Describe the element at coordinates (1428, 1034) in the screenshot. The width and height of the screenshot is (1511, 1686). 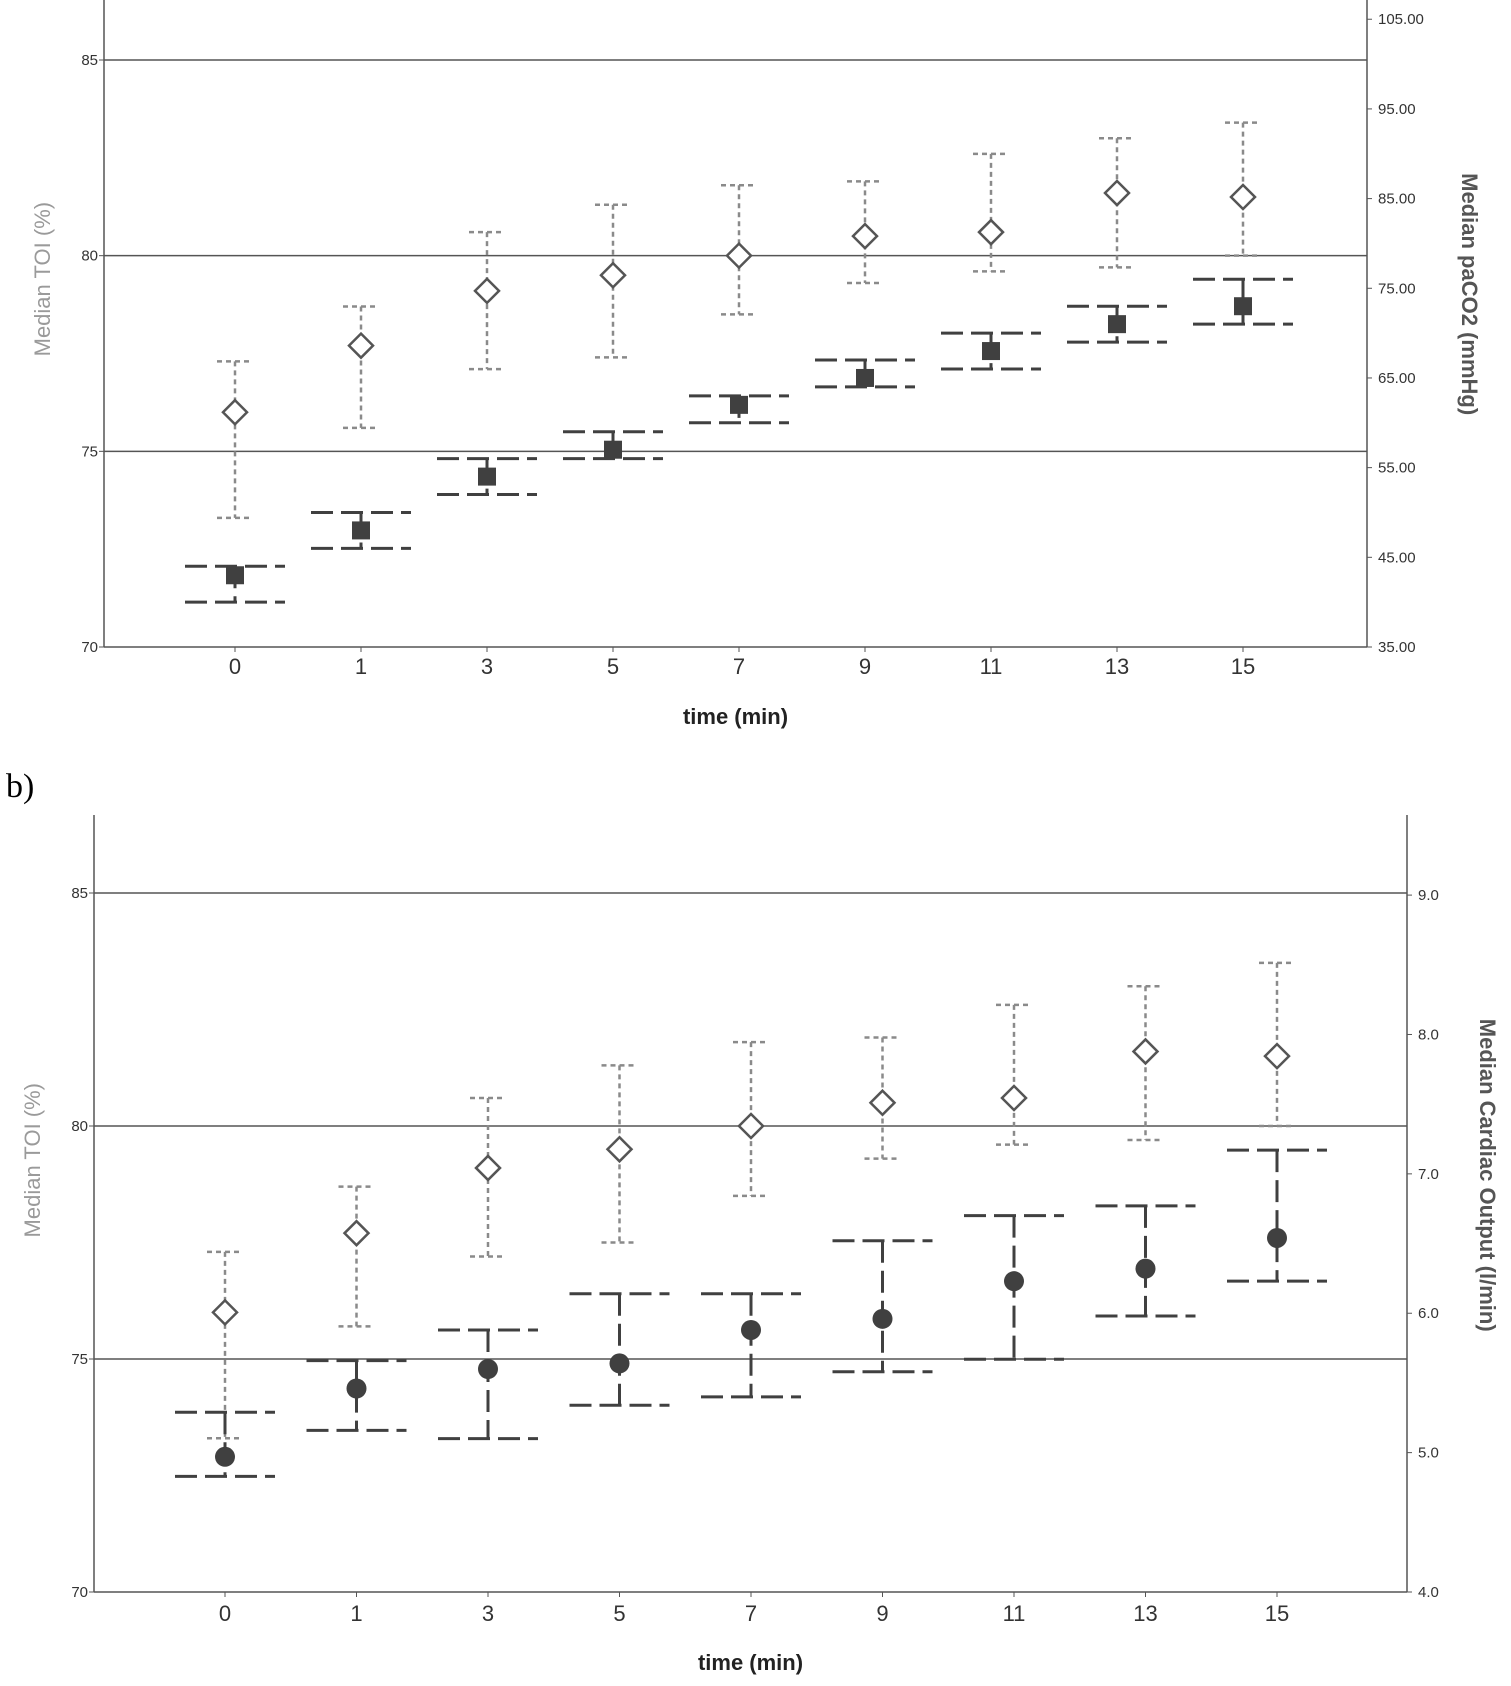
I see `y-tick-label-right: 8.0` at that location.